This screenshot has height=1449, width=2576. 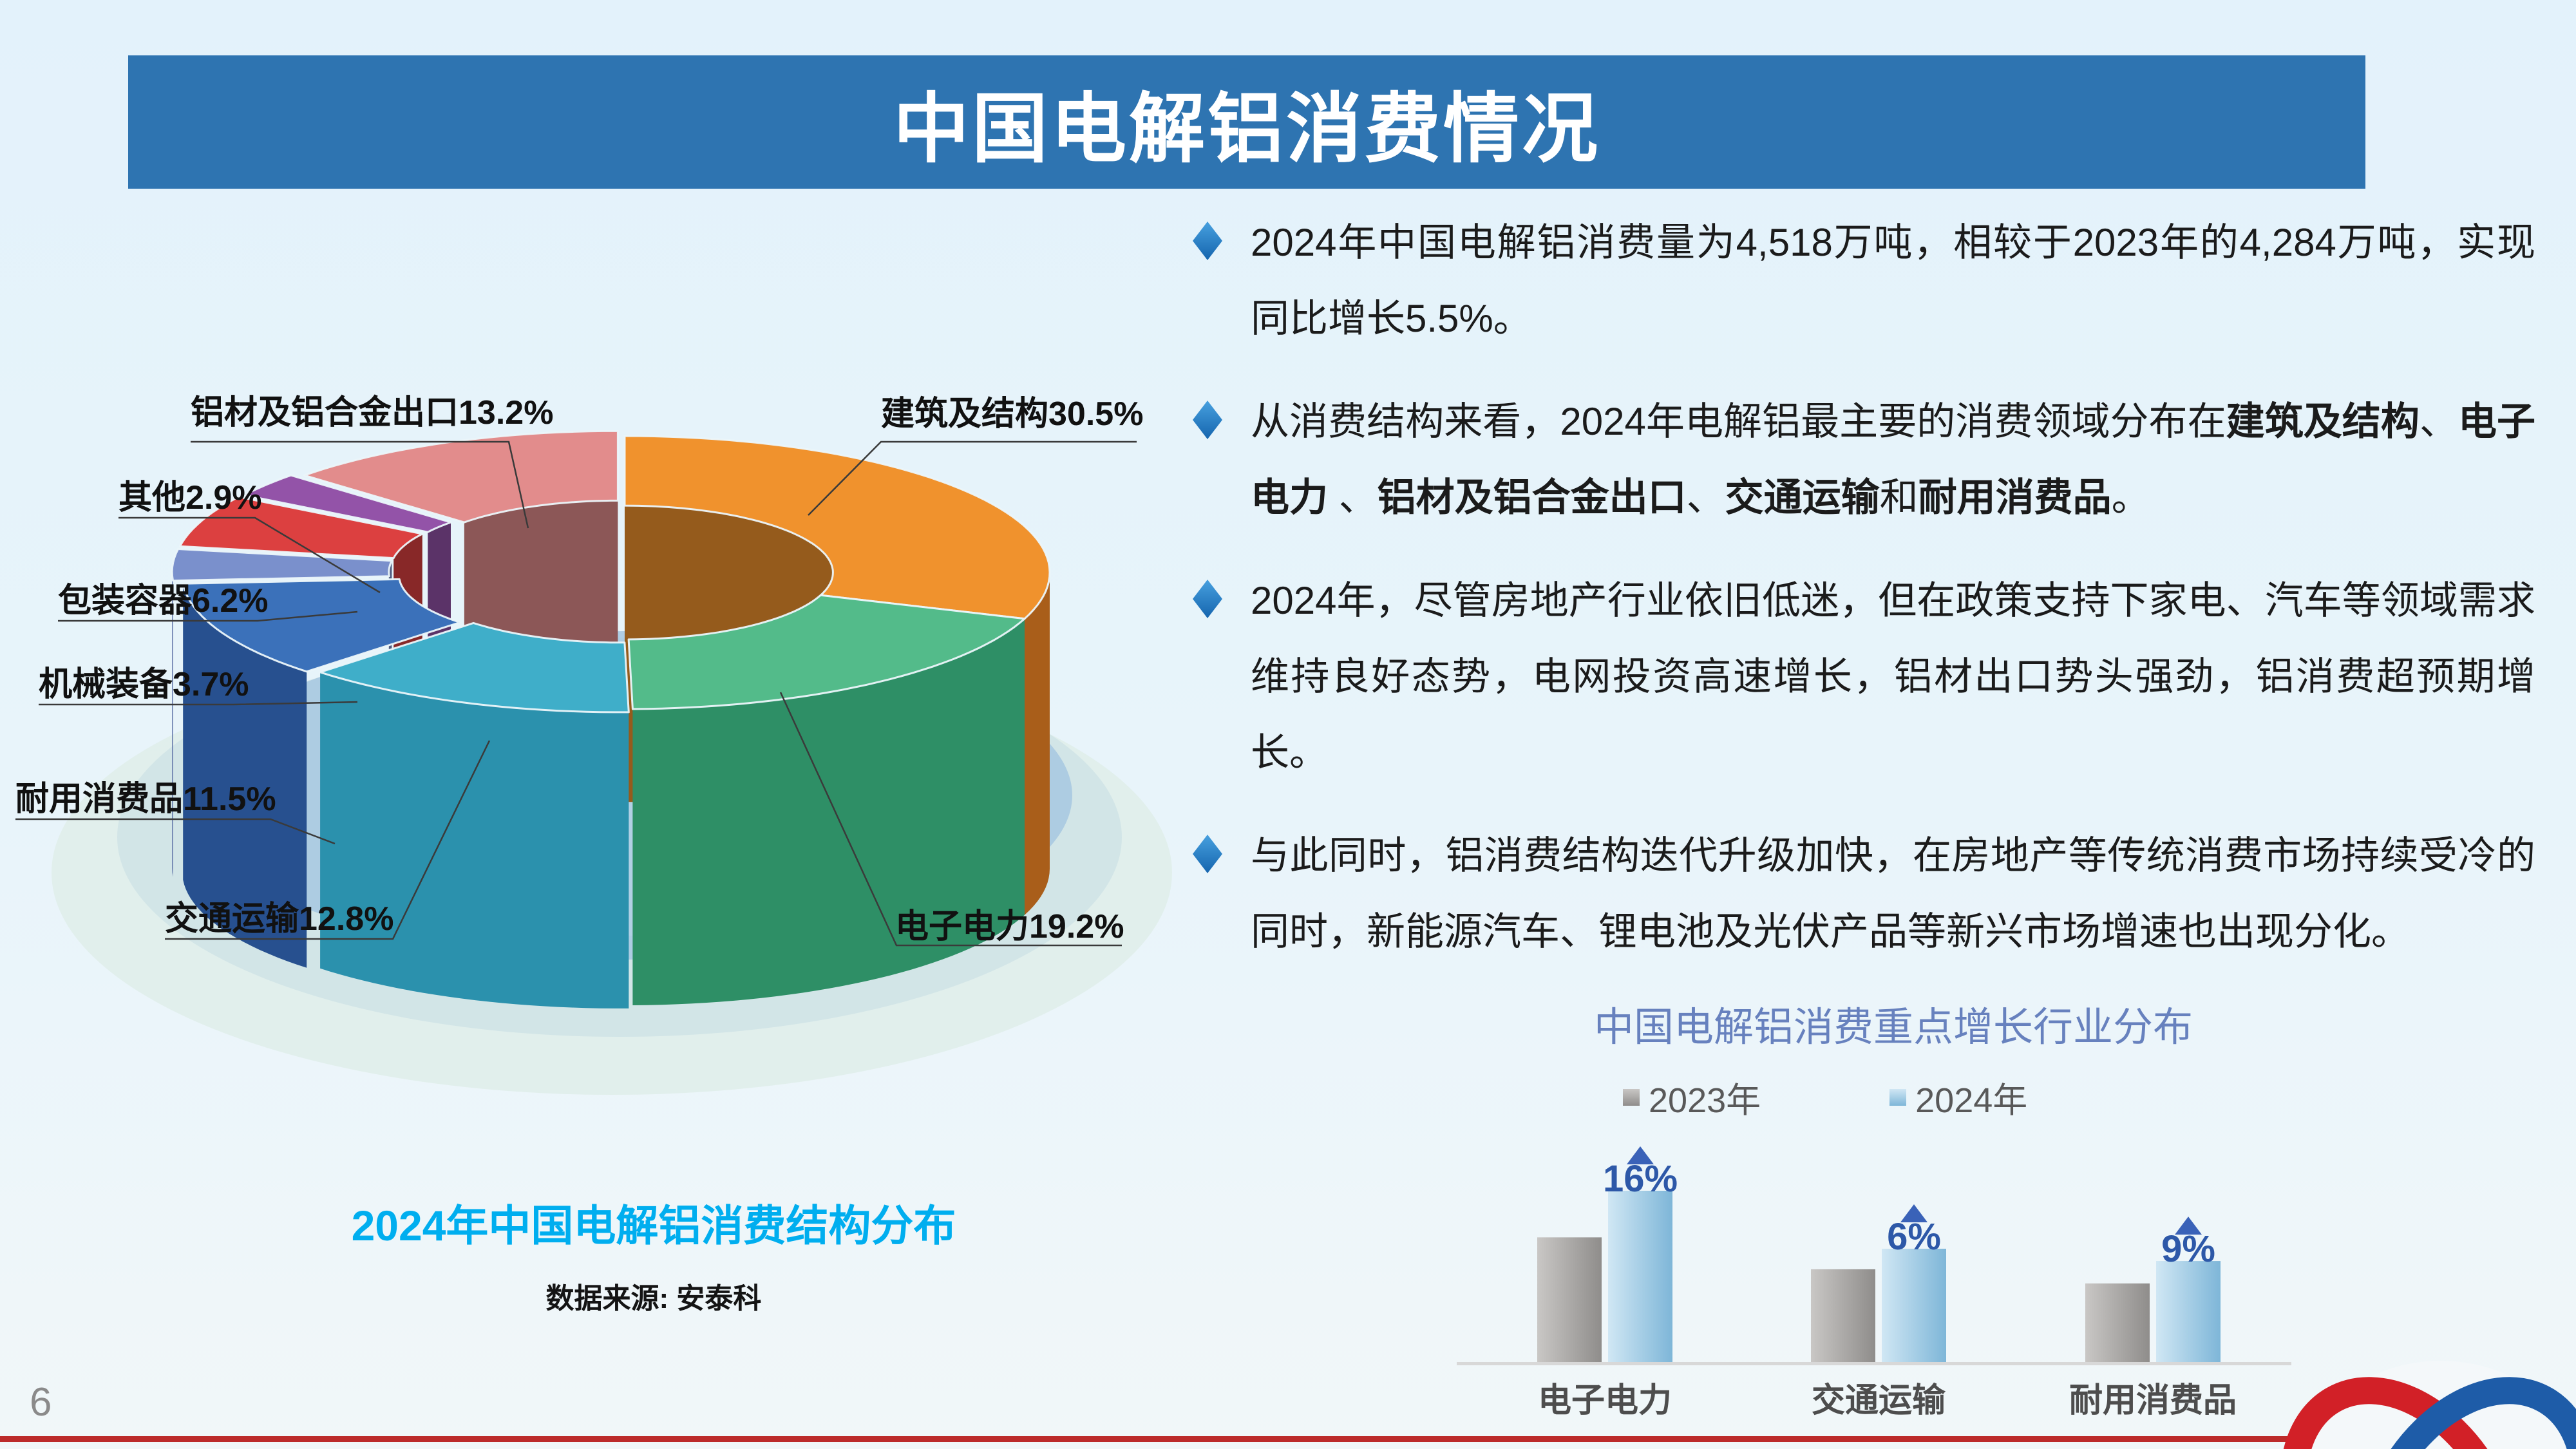 I want to click on bullet-text-bold: 铝材及铝合金出口, so click(x=1532, y=497).